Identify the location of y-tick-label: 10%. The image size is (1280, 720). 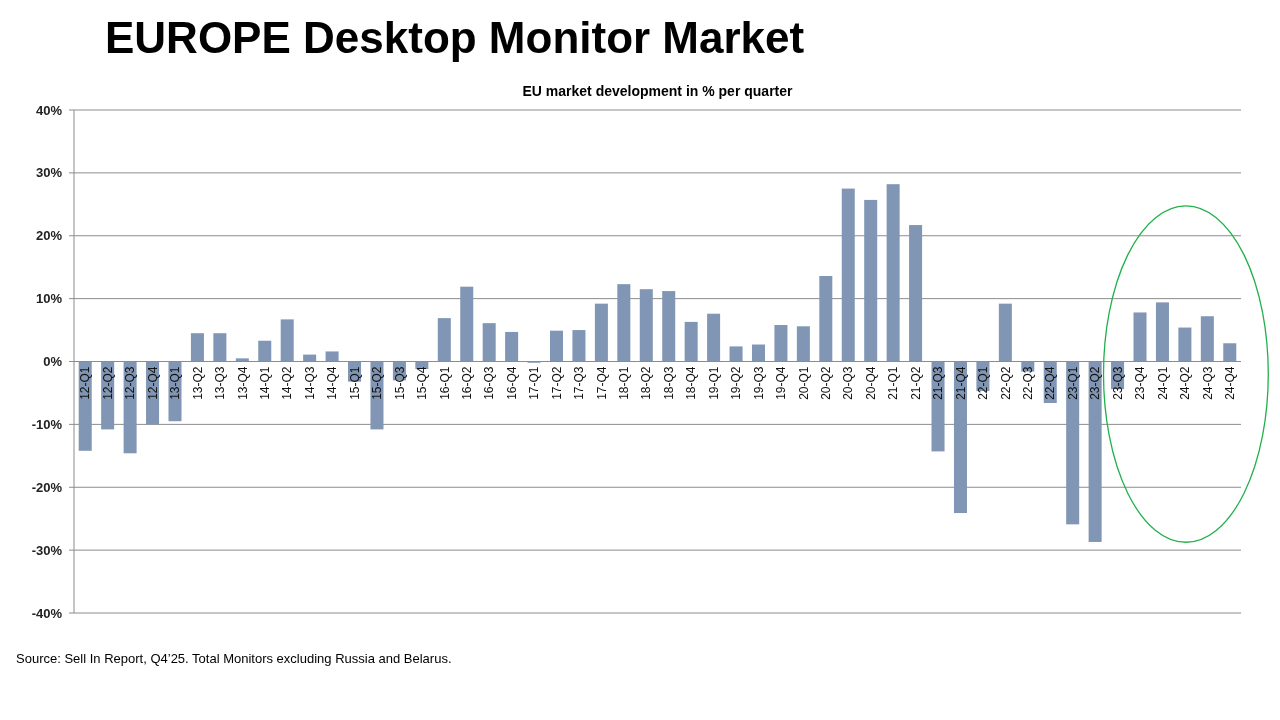
(49, 299).